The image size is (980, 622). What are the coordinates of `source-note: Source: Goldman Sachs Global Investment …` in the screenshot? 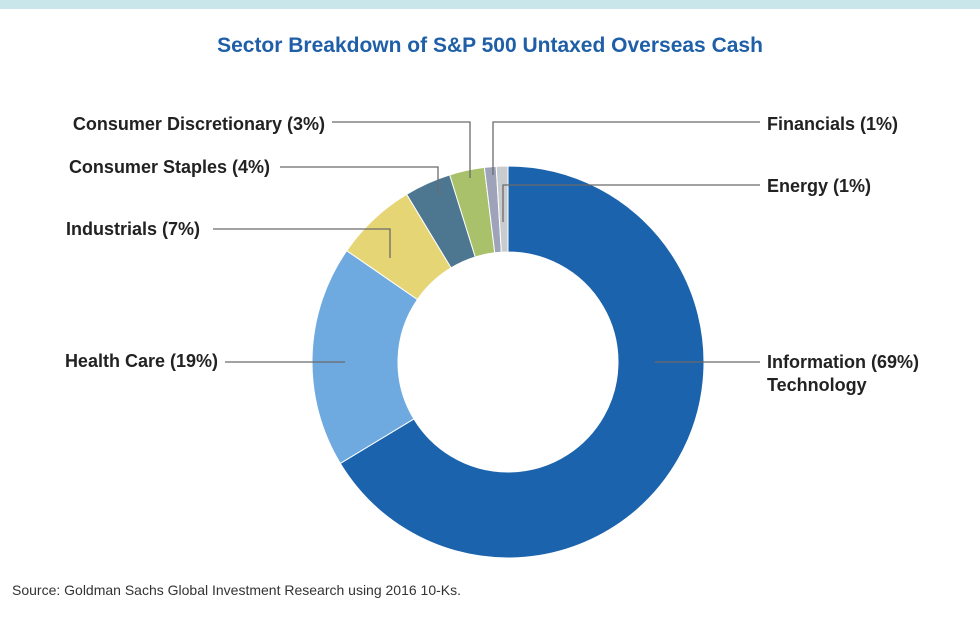 It's located at (237, 590).